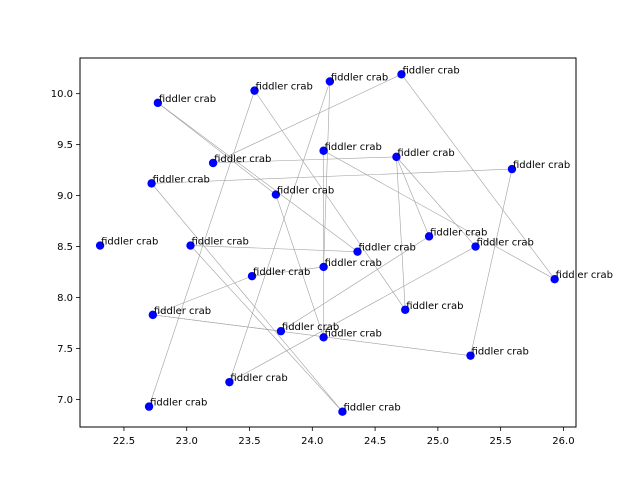 This screenshot has width=640, height=480. I want to click on x-axis-ticks: 22.5 23.0 23.5 24.0 24.5 25.0 25.5 26.0, so click(344, 437).